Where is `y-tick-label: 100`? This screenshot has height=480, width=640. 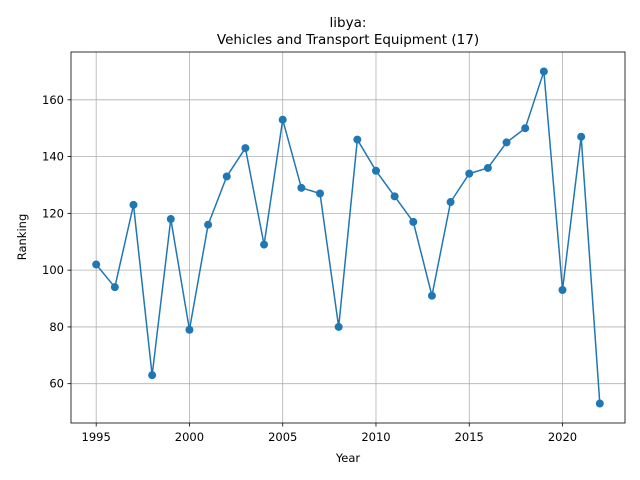 y-tick-label: 100 is located at coordinates (53, 270).